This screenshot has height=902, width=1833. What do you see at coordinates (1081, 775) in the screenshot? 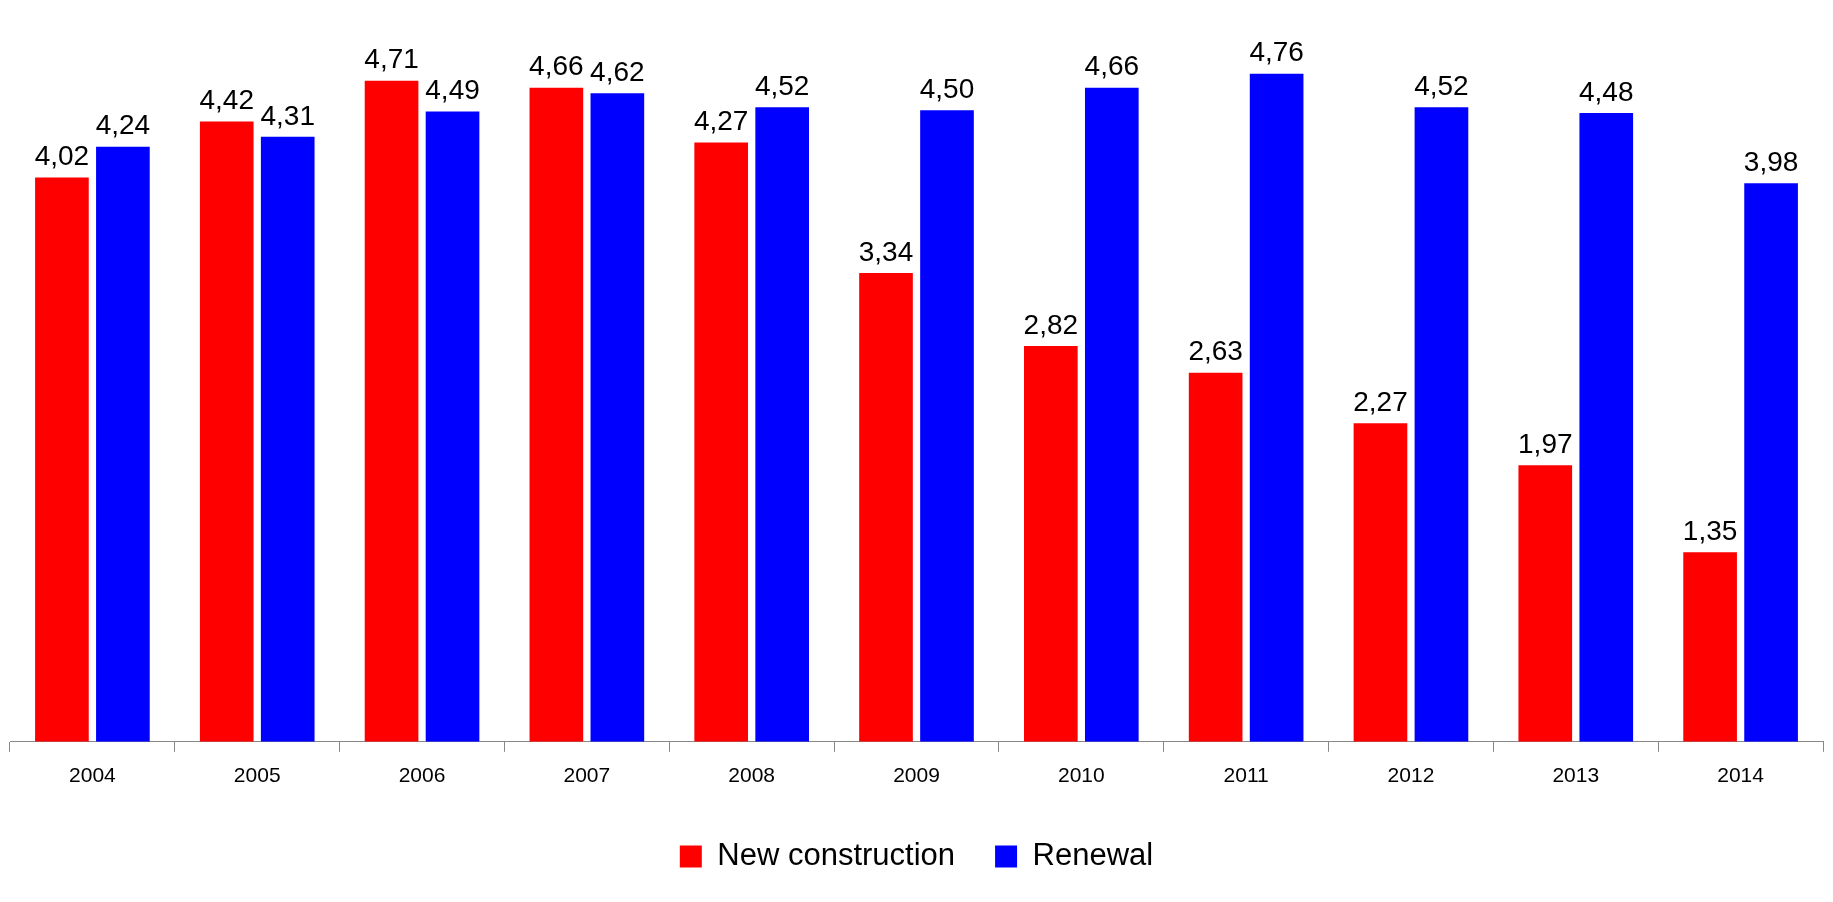
I see `x-tick-label: 2010` at bounding box center [1081, 775].